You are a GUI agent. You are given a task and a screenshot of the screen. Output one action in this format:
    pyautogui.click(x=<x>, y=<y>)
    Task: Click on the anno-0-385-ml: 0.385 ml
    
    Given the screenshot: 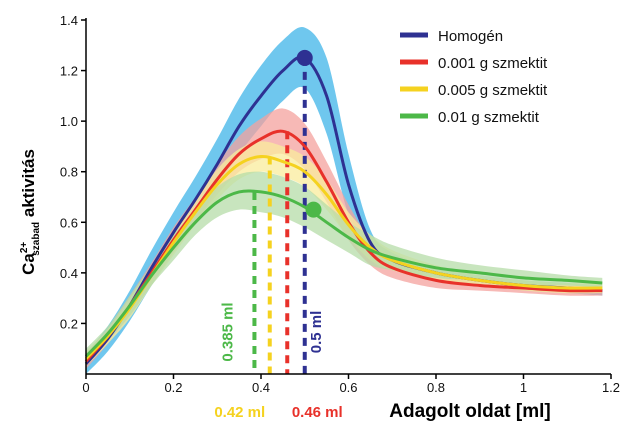 What is the action you would take?
    pyautogui.click(x=227, y=331)
    